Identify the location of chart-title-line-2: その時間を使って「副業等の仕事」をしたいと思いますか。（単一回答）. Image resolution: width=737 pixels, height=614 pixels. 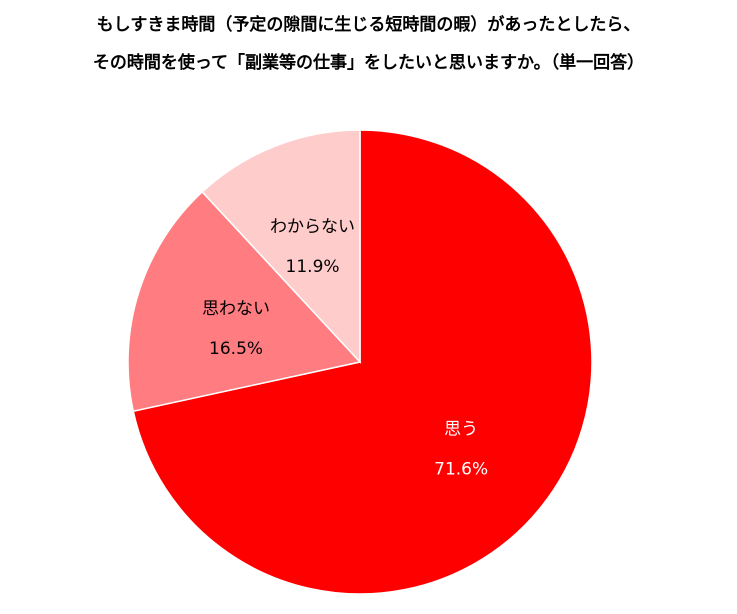
(368, 63).